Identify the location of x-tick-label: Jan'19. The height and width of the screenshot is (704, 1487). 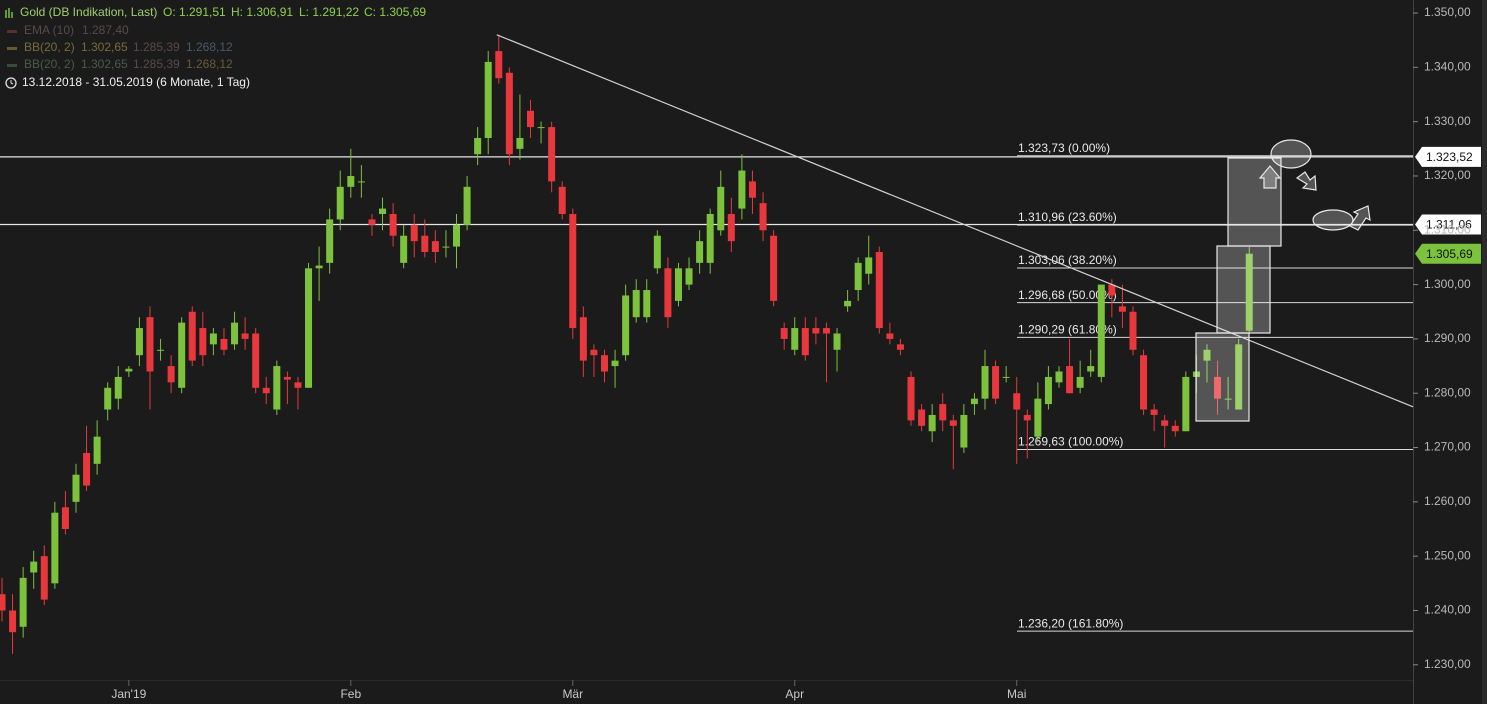
(128, 694).